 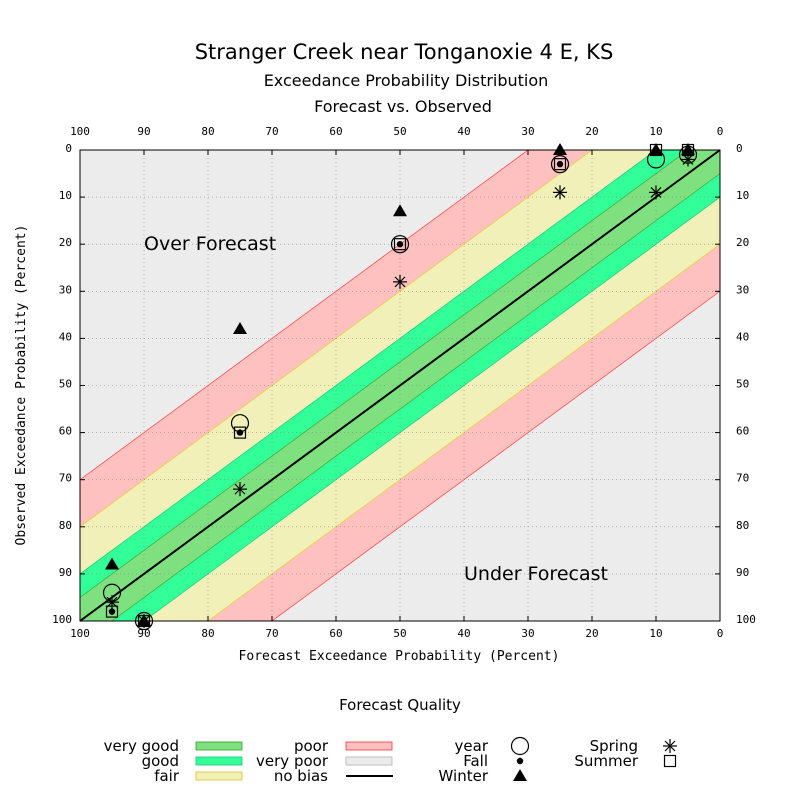 I want to click on y-tick-label-right: 20, so click(x=742, y=242).